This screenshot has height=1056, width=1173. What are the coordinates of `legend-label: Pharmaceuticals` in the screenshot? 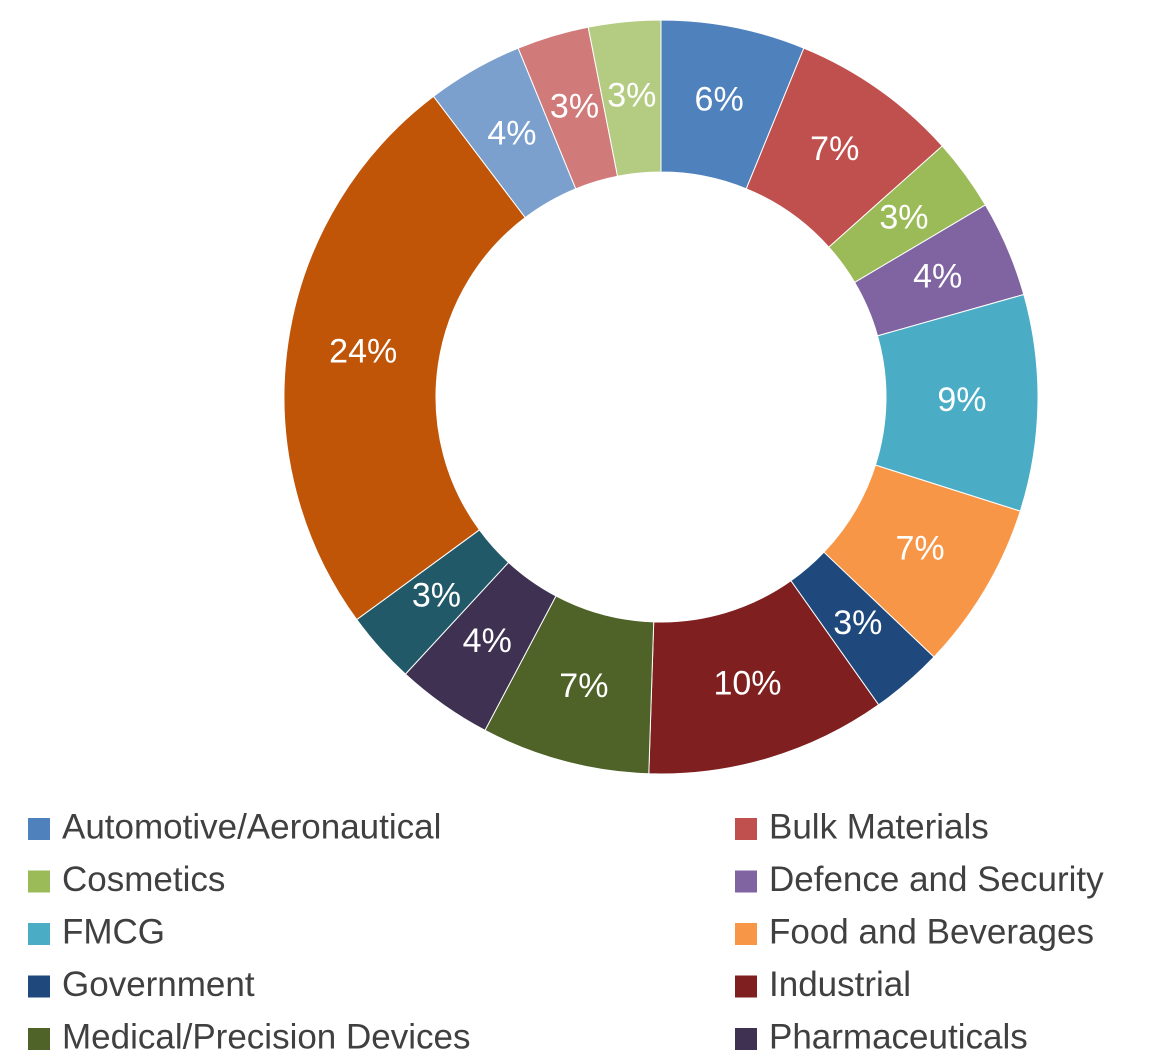 It's located at (898, 1036).